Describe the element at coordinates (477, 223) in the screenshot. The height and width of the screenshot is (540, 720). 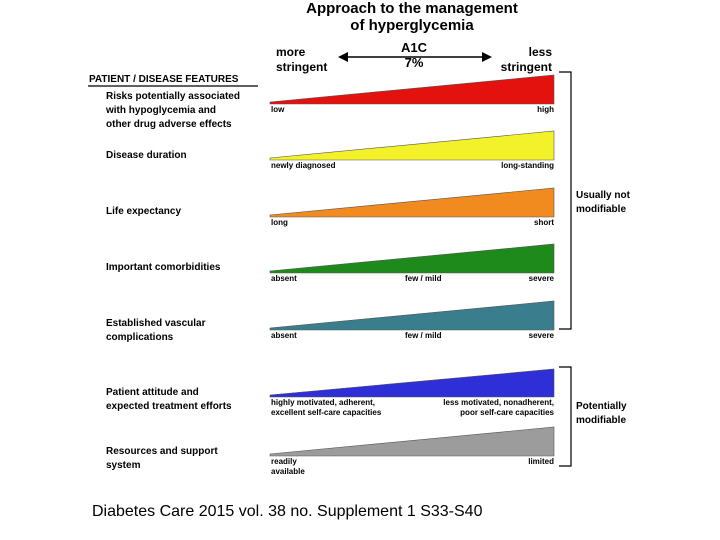
I see `scale-label-right: short` at that location.